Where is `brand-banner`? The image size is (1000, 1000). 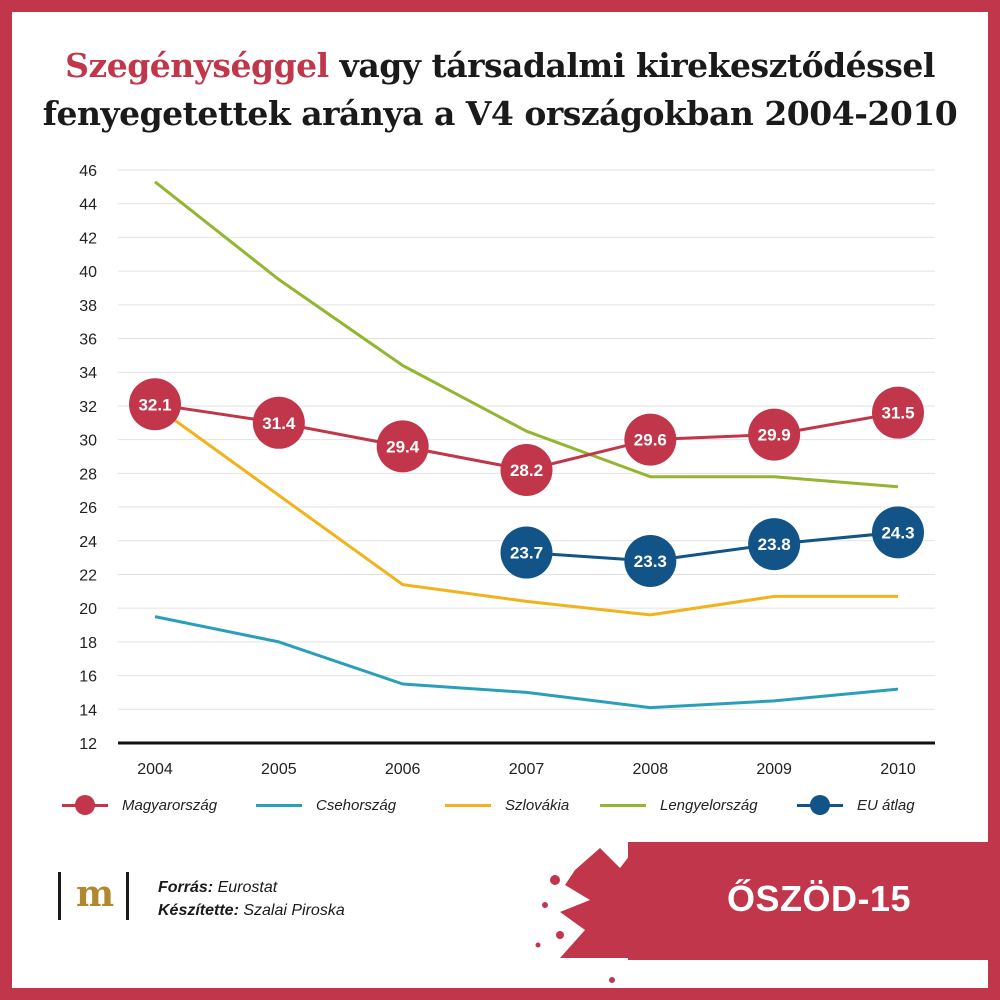
brand-banner is located at coordinates (808, 901).